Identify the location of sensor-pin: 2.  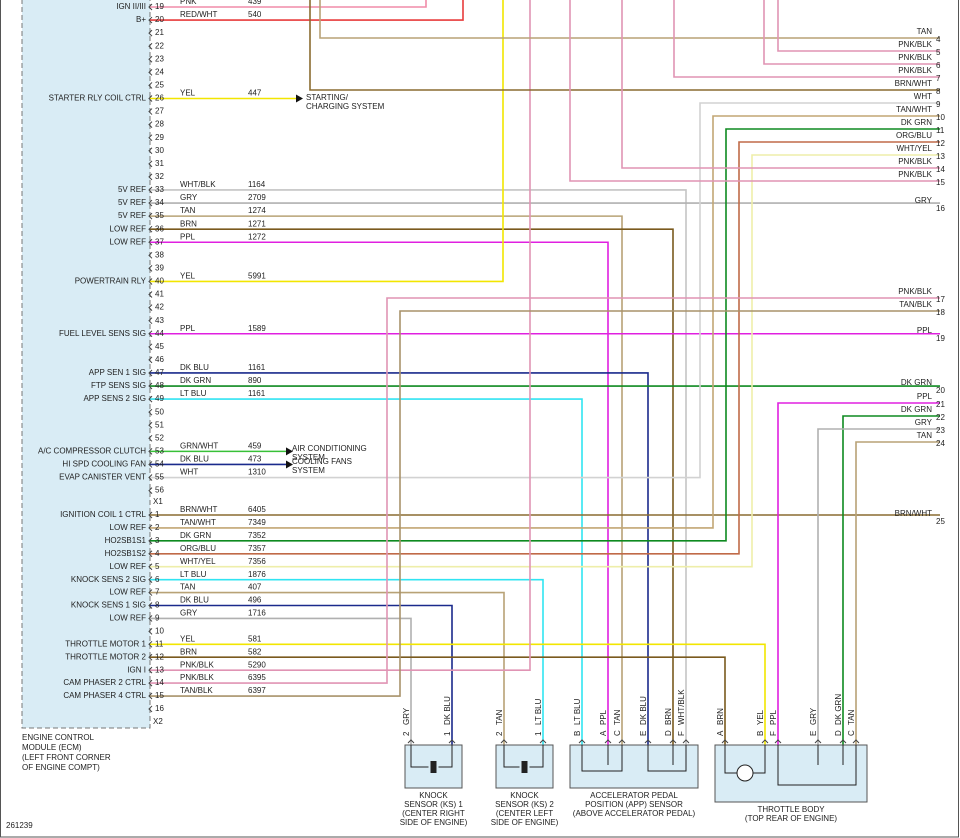
(499, 733).